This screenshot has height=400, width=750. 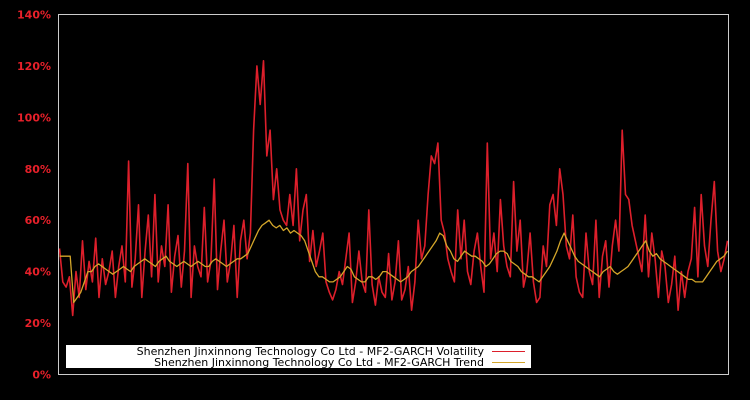 I want to click on y-tick-label: 60%, so click(x=38, y=220).